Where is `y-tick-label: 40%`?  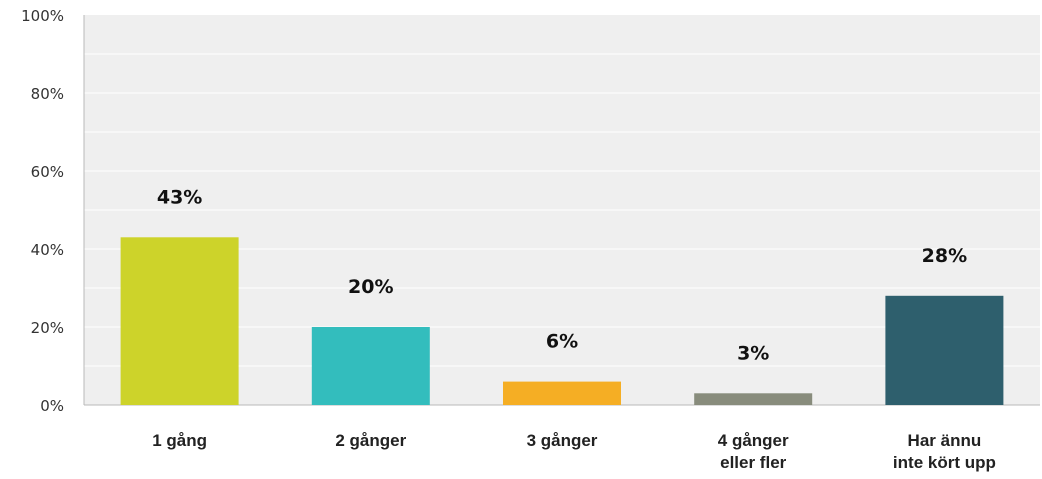
y-tick-label: 40% is located at coordinates (47, 250).